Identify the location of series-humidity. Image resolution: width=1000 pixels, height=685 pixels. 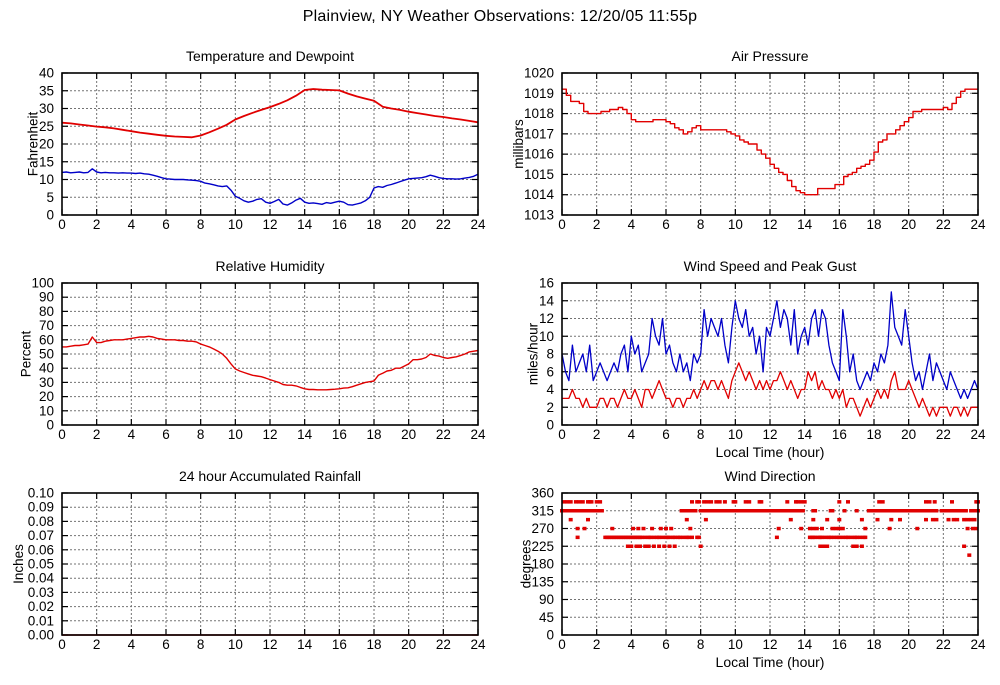
(270, 363).